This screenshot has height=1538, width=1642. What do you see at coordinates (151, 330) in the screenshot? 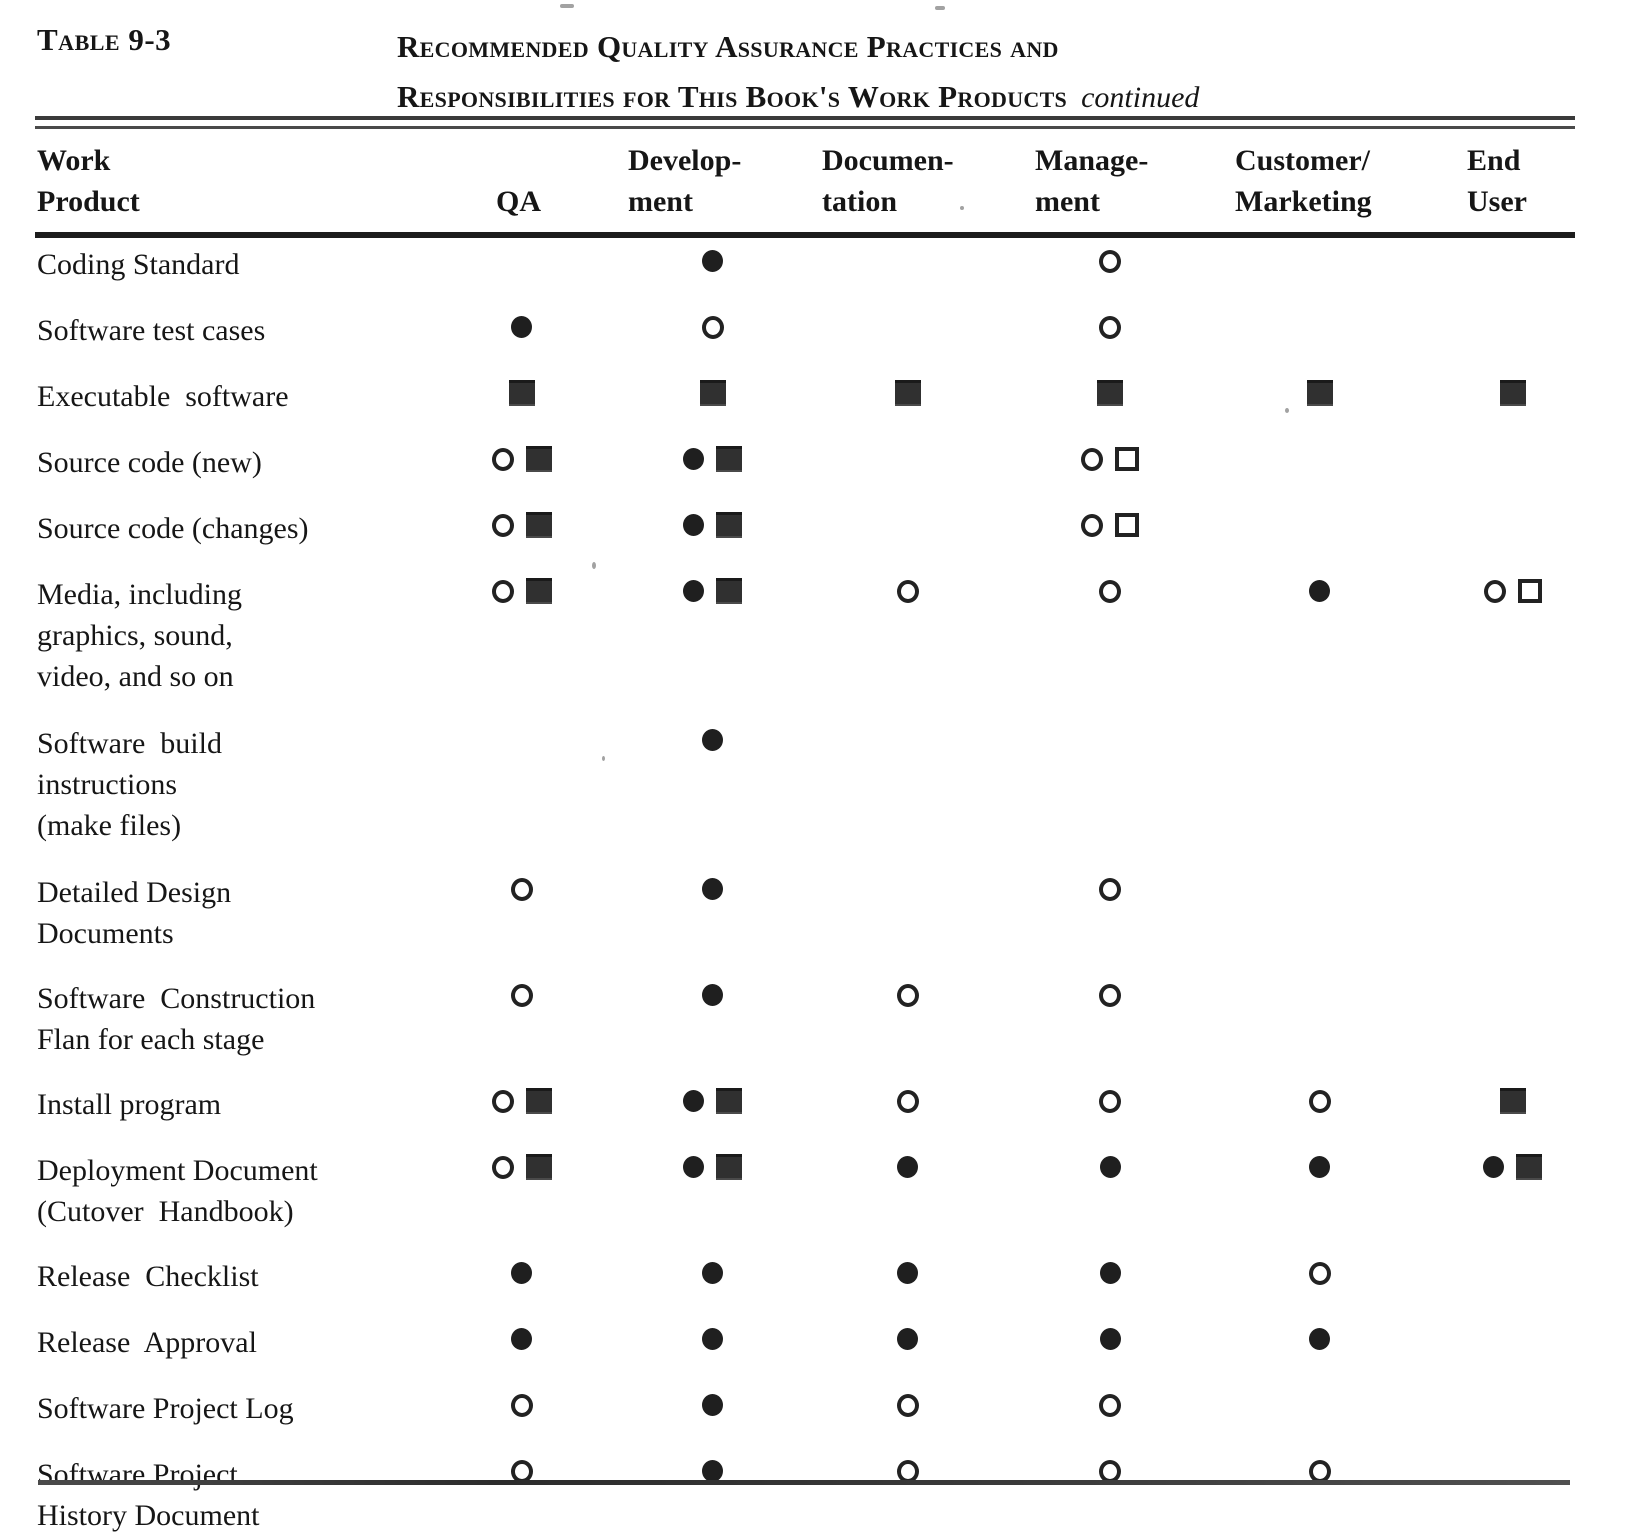
I see `work-product-label: Software test cases` at bounding box center [151, 330].